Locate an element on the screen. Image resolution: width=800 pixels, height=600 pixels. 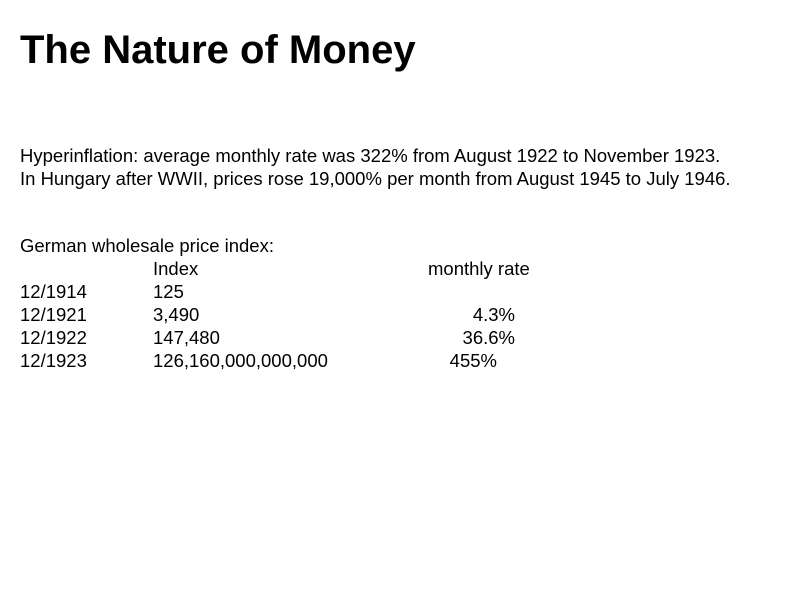
column-header-monthly-rate: monthly rate is located at coordinates (479, 268).